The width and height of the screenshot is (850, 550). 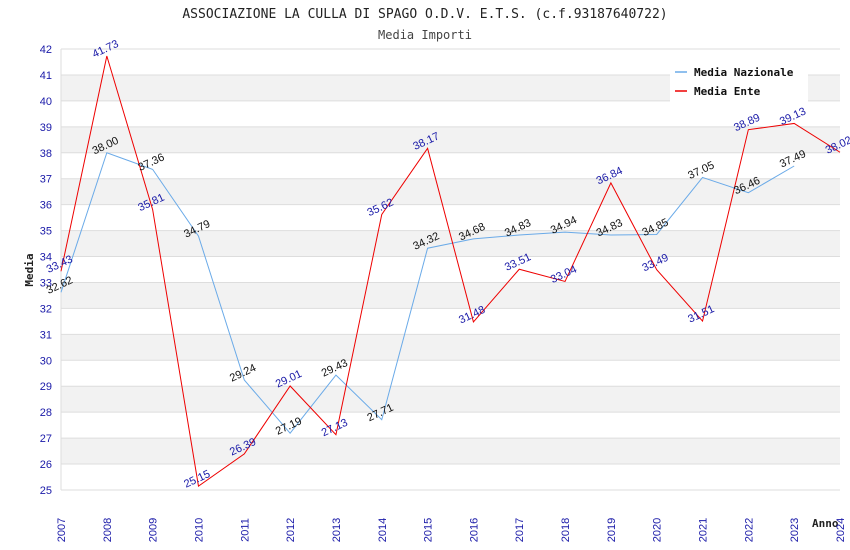 What do you see at coordinates (658, 530) in the screenshot?
I see `x-tick-label: 2020` at bounding box center [658, 530].